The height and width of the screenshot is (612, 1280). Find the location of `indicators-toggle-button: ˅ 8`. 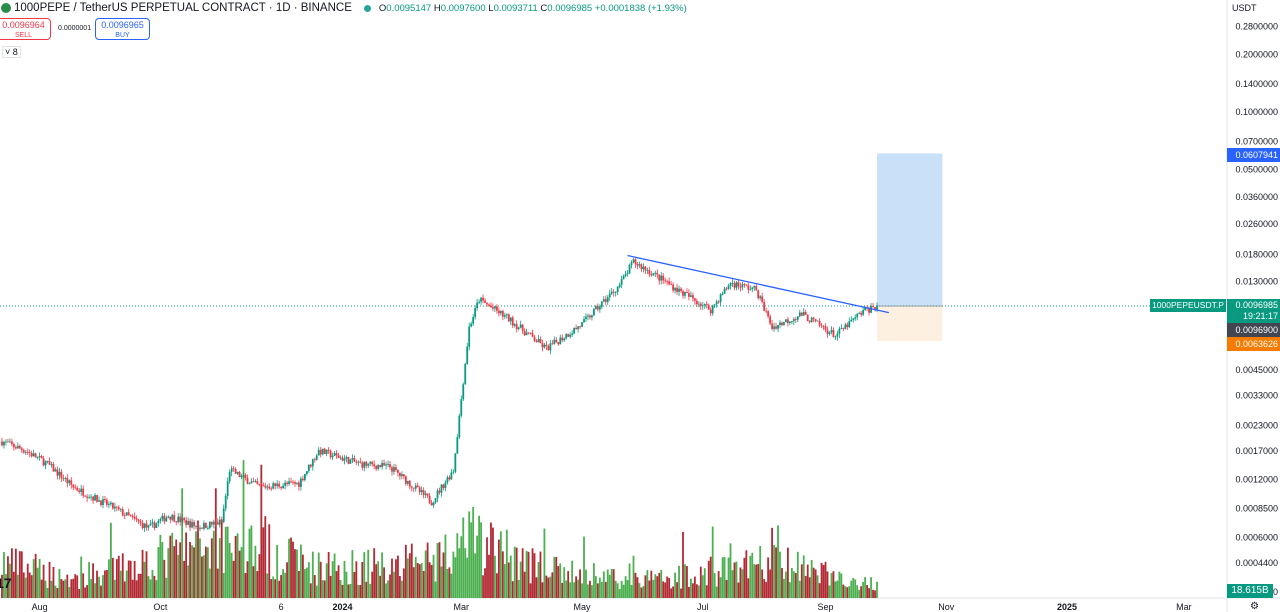

indicators-toggle-button: ˅ 8 is located at coordinates (11, 52).